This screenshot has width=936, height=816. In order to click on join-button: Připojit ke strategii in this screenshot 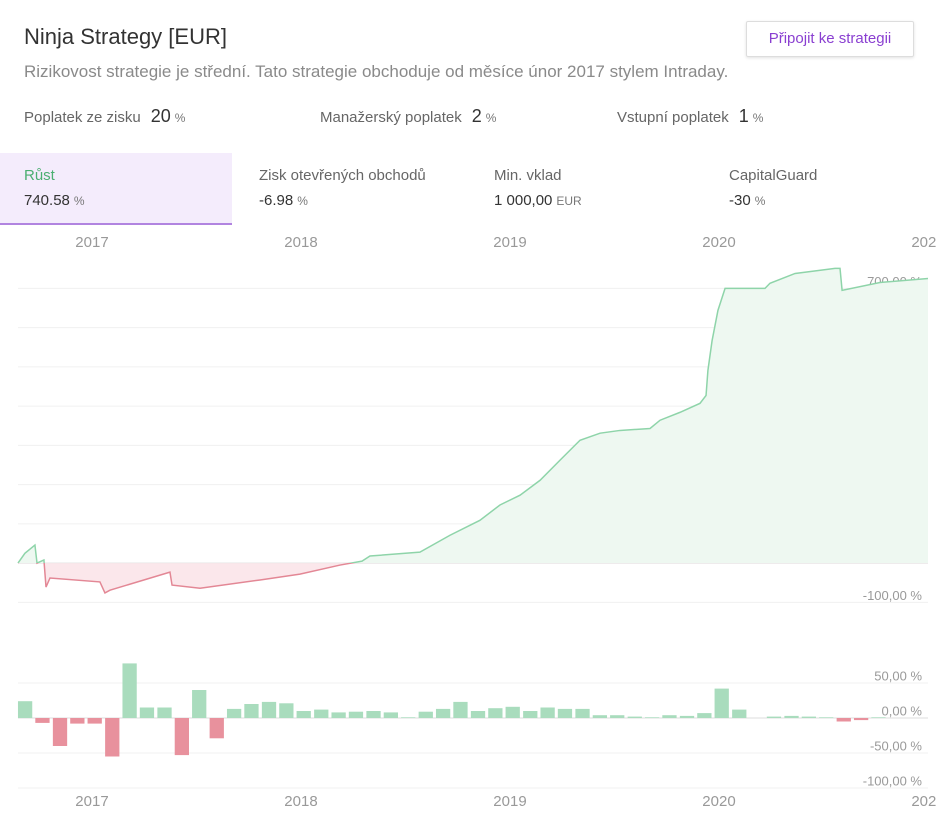, I will do `click(830, 39)`.